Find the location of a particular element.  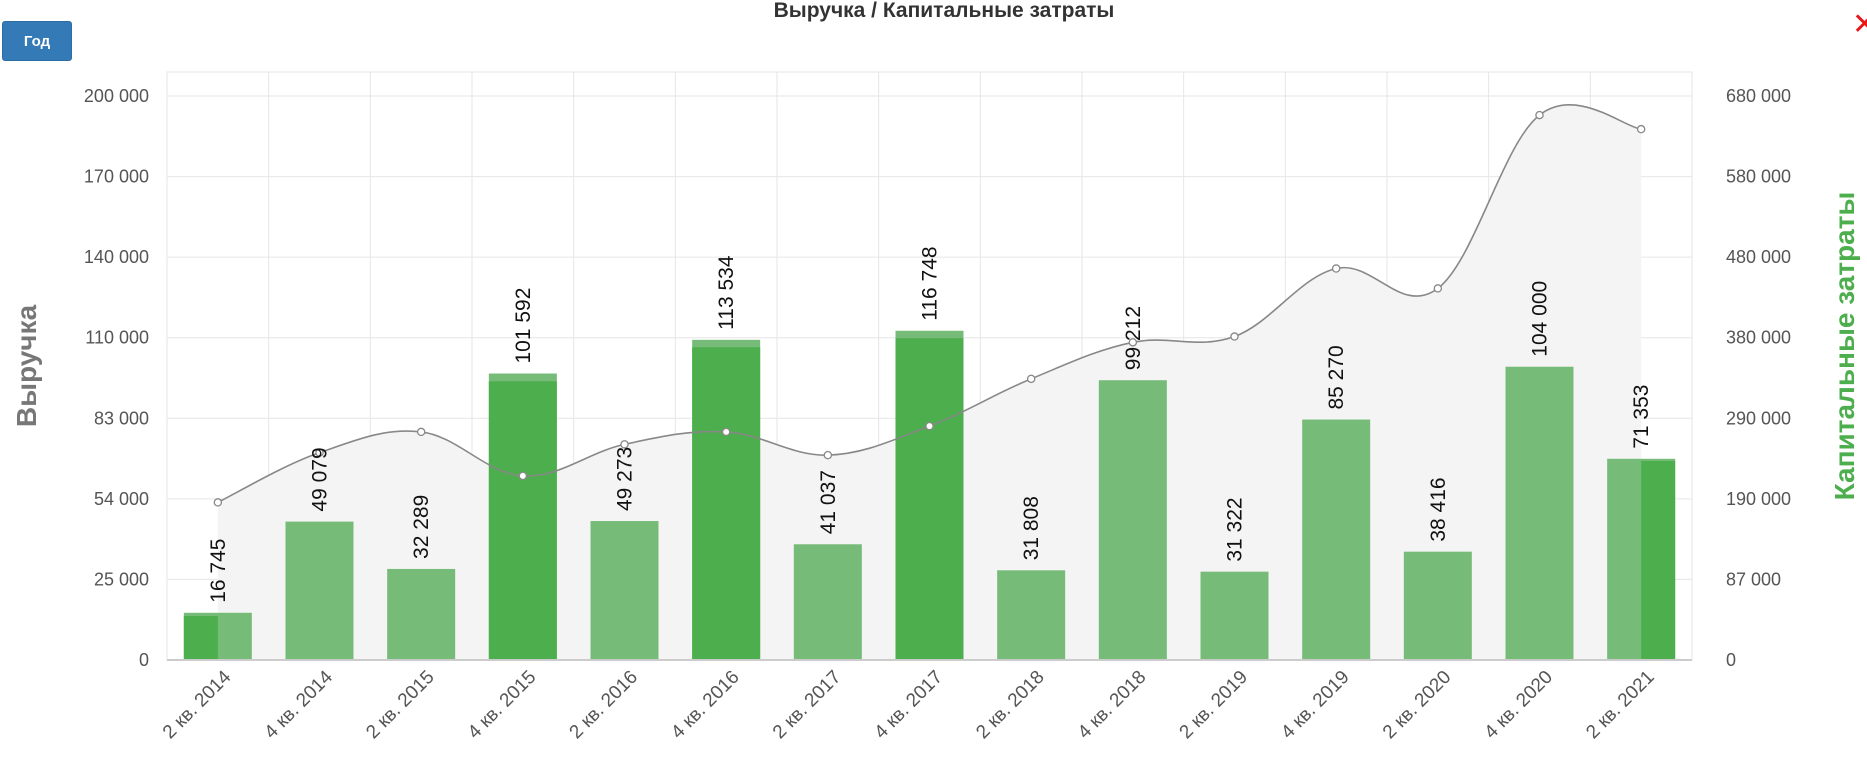

left-tick-label: 83 000 is located at coordinates (121, 418).